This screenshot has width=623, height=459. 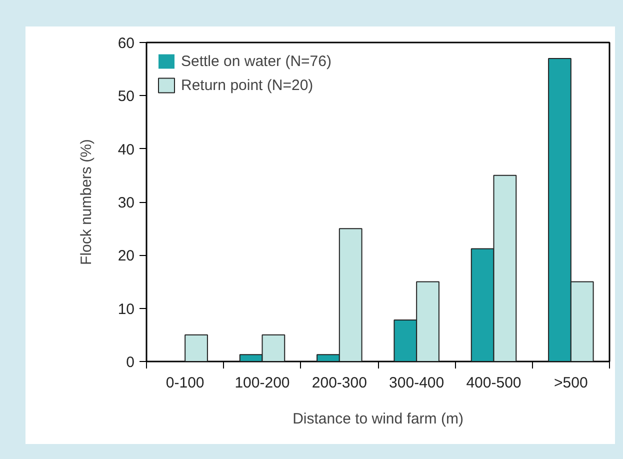 What do you see at coordinates (126, 97) in the screenshot?
I see `y-tick-label: 50` at bounding box center [126, 97].